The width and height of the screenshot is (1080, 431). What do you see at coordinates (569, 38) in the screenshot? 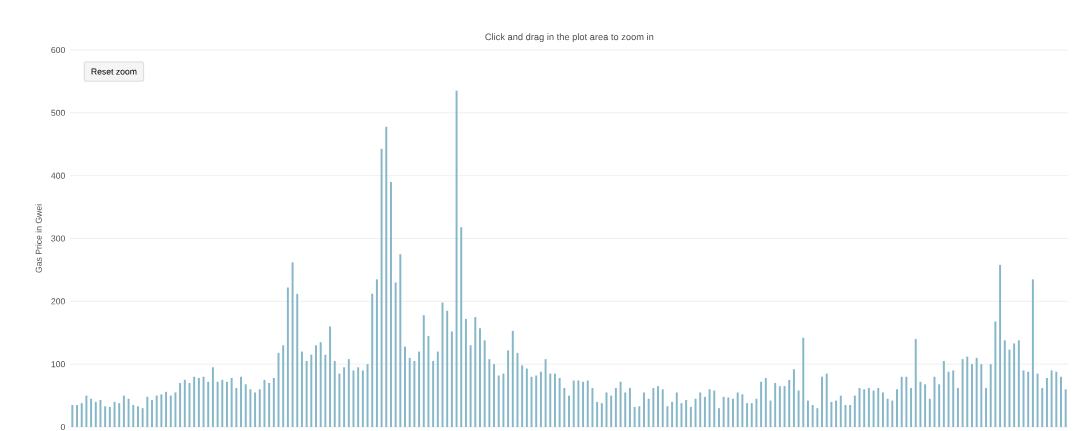
I see `chart-subtitle: Click and drag in the plot area to zoom in` at bounding box center [569, 38].